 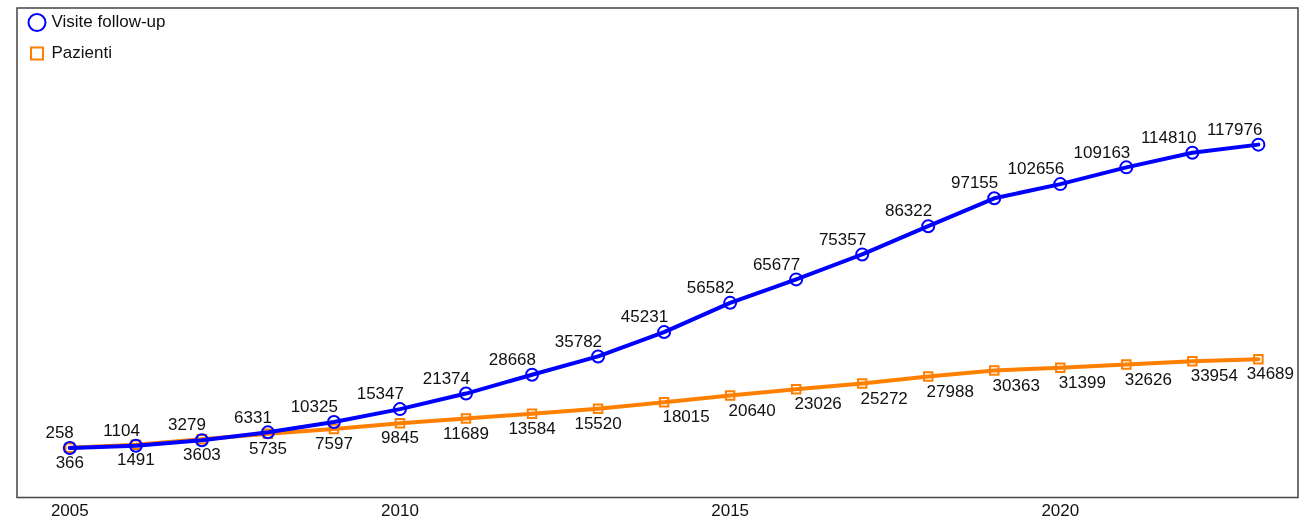 What do you see at coordinates (135, 459) in the screenshot?
I see `data-label: 1491` at bounding box center [135, 459].